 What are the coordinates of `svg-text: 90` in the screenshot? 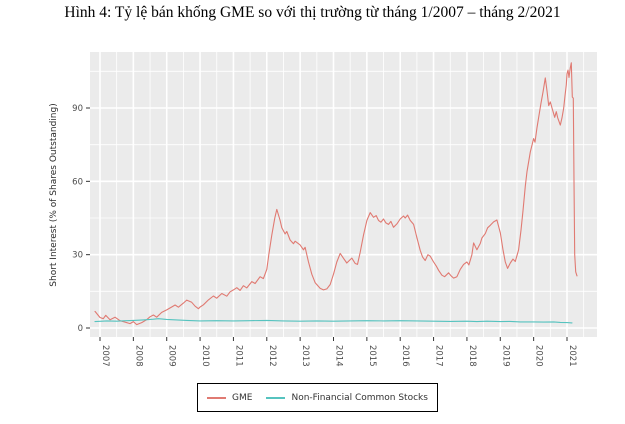 It's located at (77, 109).